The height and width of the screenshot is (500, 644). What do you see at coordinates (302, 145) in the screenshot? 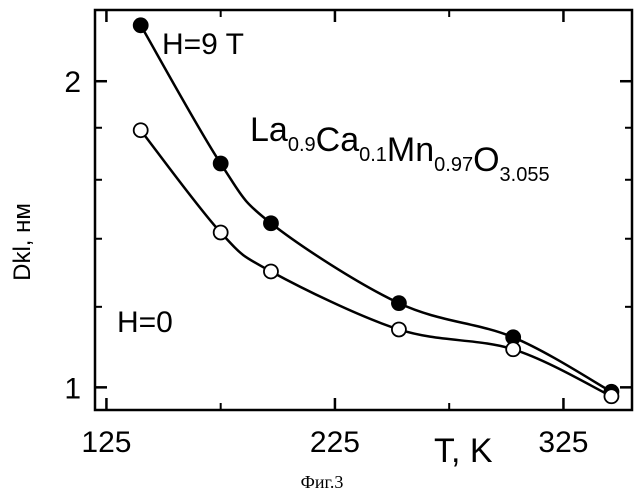
I see `formula-subscript: 0.9` at bounding box center [302, 145].